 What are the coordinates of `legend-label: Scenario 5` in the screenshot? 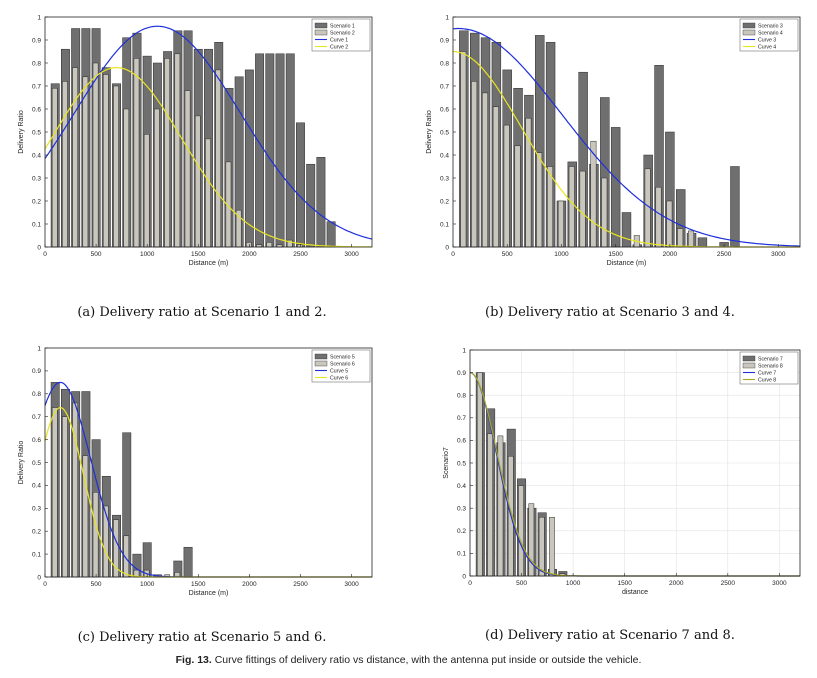 It's located at (342, 358).